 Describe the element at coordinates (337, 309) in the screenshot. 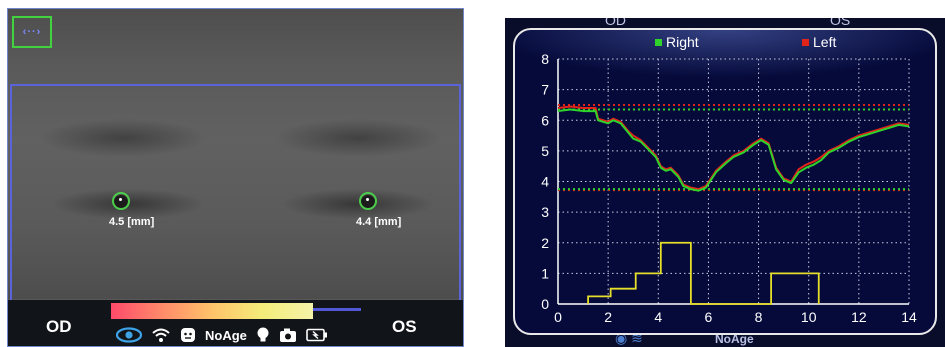

I see `intensity-indicator` at that location.